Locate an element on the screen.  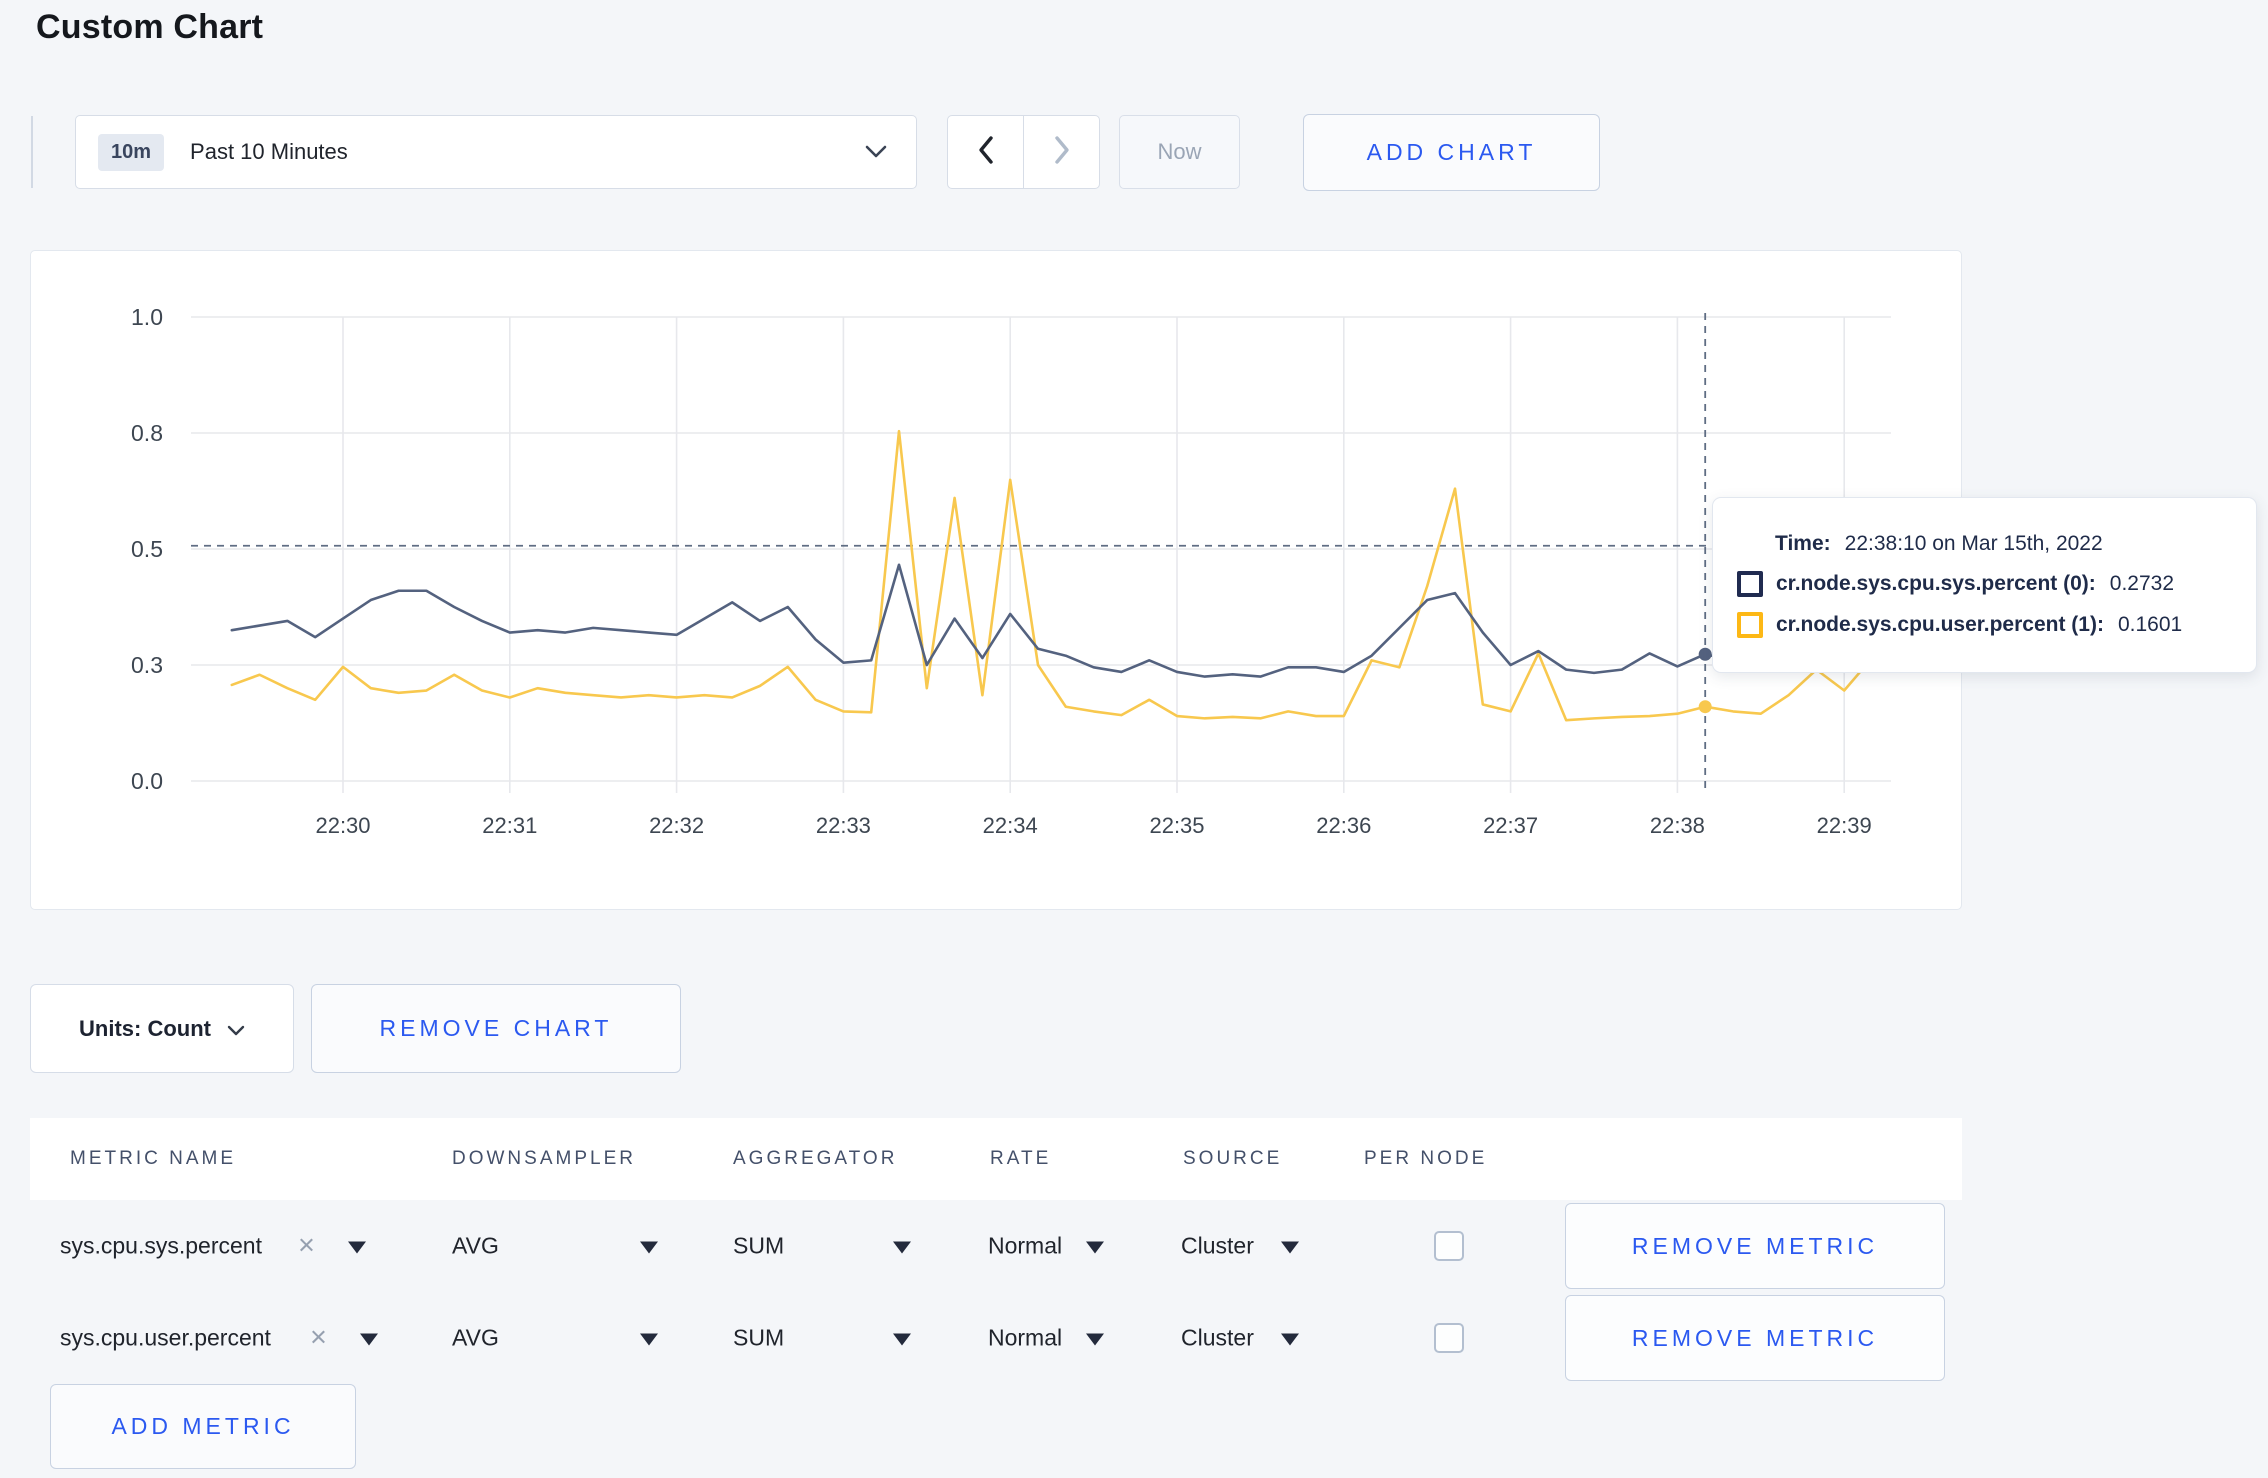
svg-text: 0.3 is located at coordinates (147, 665).